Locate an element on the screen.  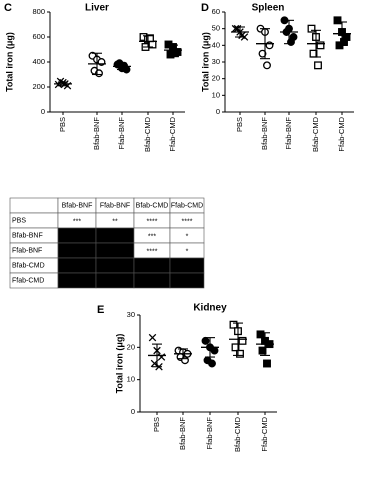
row-header: Bfab-CMD is located at coordinates (28, 265).